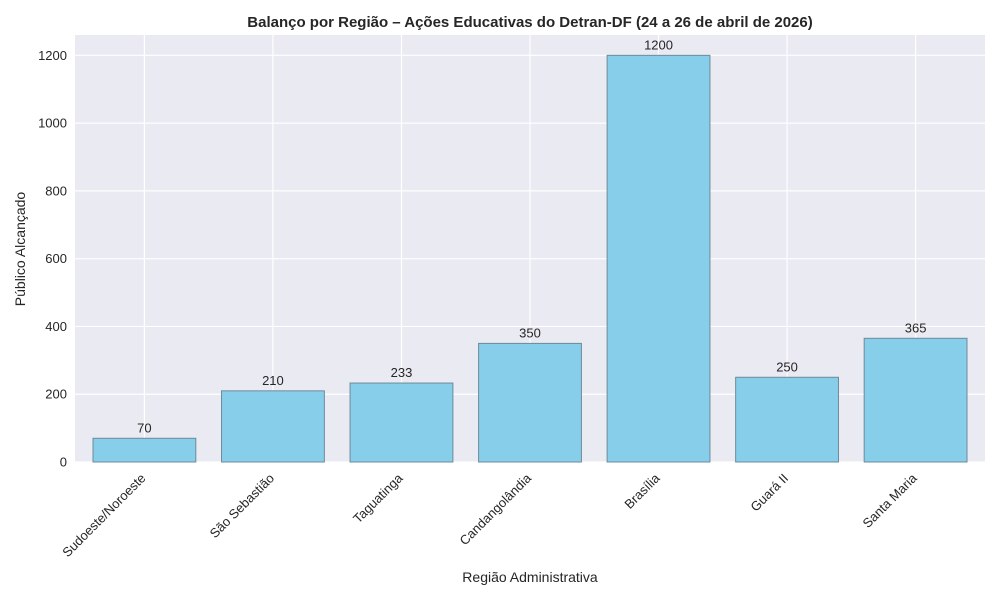  Describe the element at coordinates (530, 577) in the screenshot. I see `x-axis-label: Região Administrativa` at that location.